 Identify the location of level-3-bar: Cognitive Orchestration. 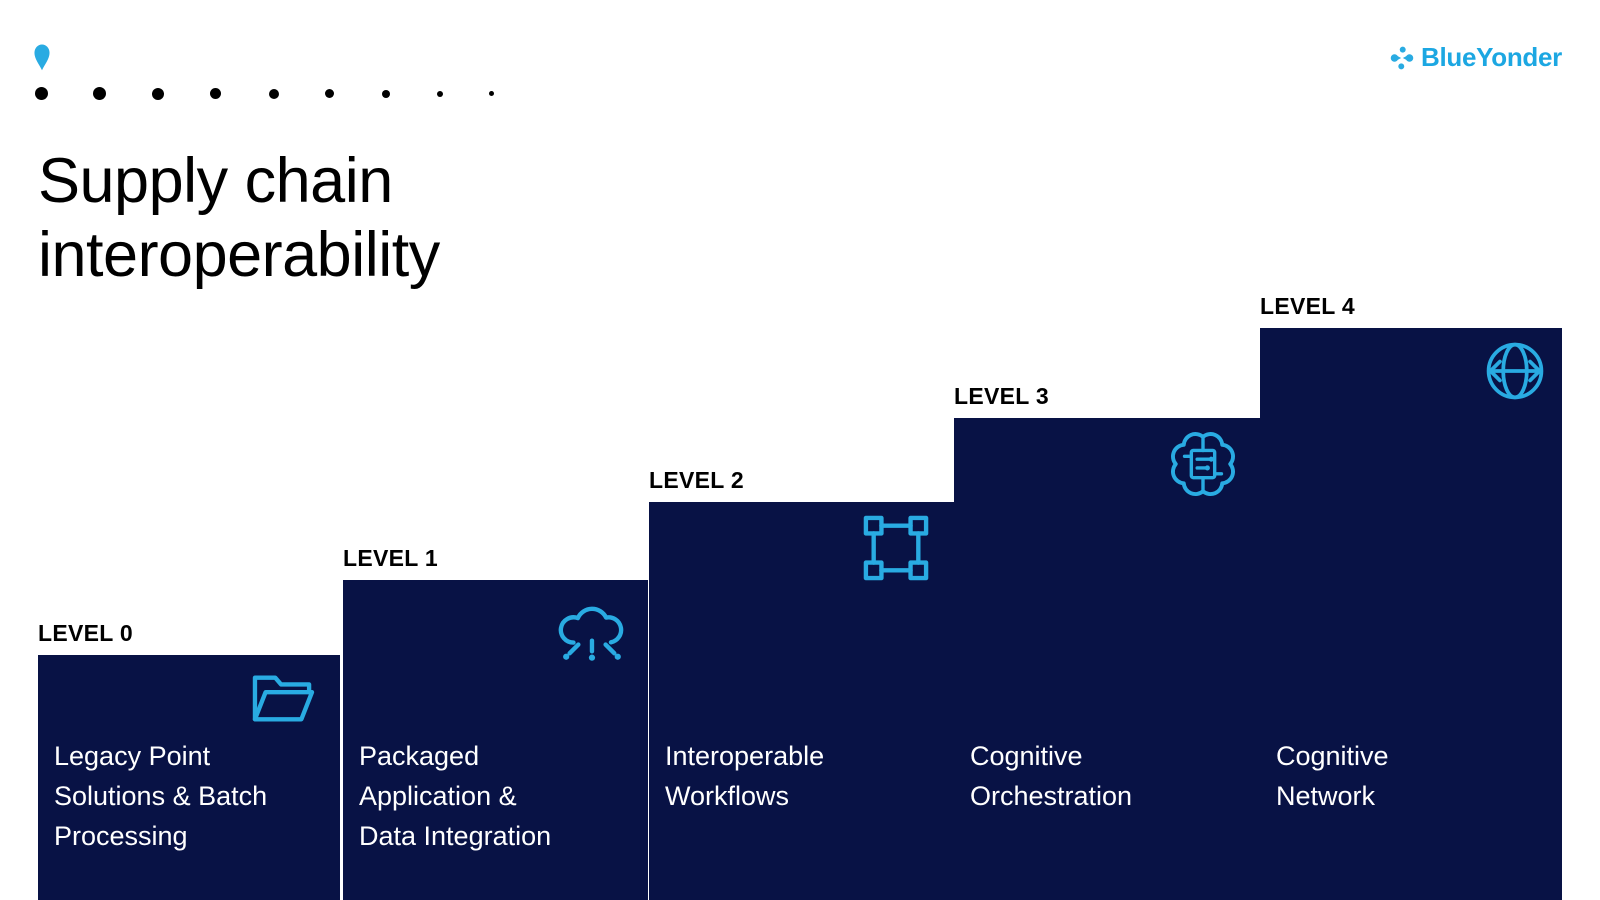
(1107, 659).